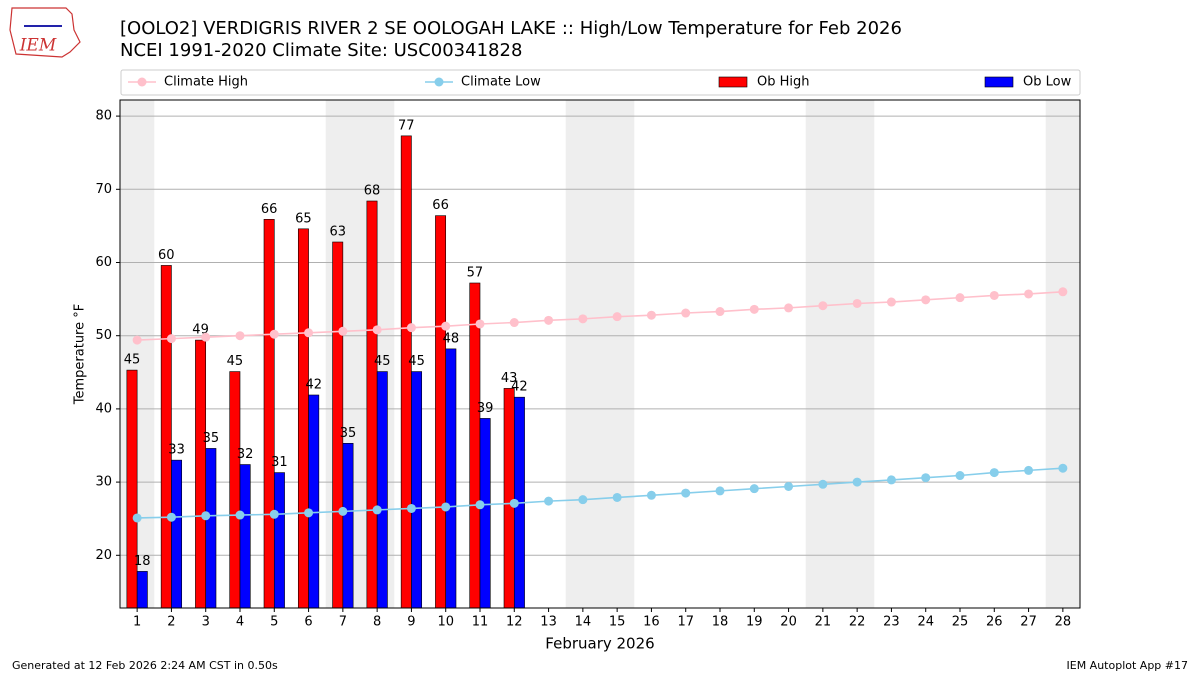 This screenshot has width=1200, height=675. Describe the element at coordinates (440, 205) in the screenshot. I see `data-label: 66` at that location.